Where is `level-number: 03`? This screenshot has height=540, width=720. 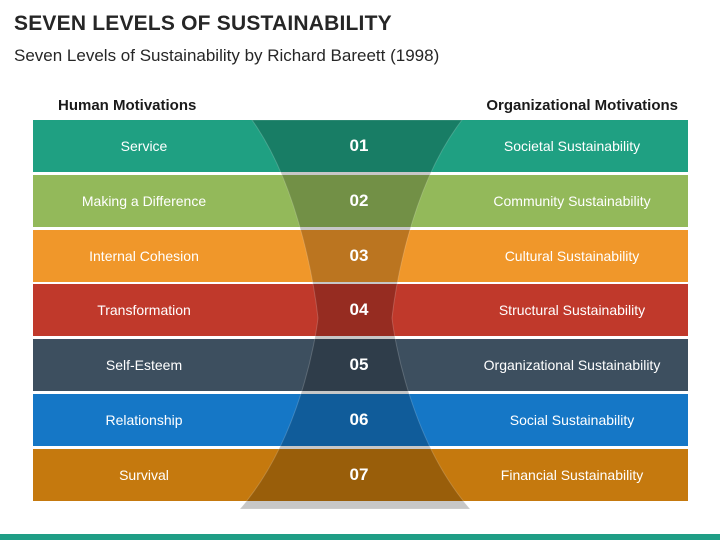 level-number: 03 is located at coordinates (359, 255).